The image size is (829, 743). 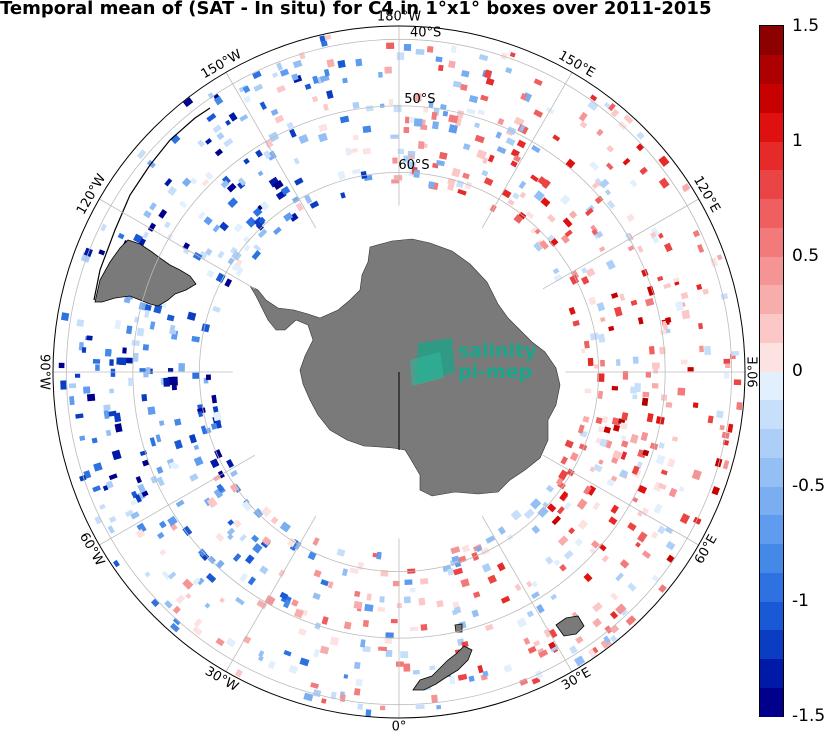 What do you see at coordinates (495, 372) in the screenshot?
I see `logo-text-pi-mep: pi-mep` at bounding box center [495, 372].